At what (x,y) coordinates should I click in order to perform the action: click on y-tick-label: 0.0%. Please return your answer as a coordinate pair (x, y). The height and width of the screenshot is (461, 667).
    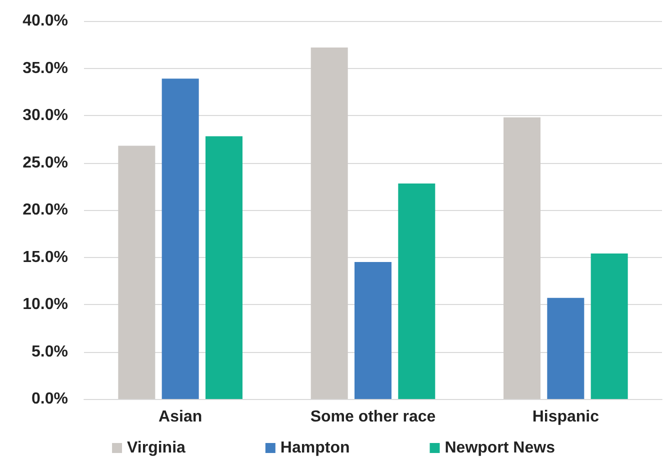
    Looking at the image, I should click on (50, 399).